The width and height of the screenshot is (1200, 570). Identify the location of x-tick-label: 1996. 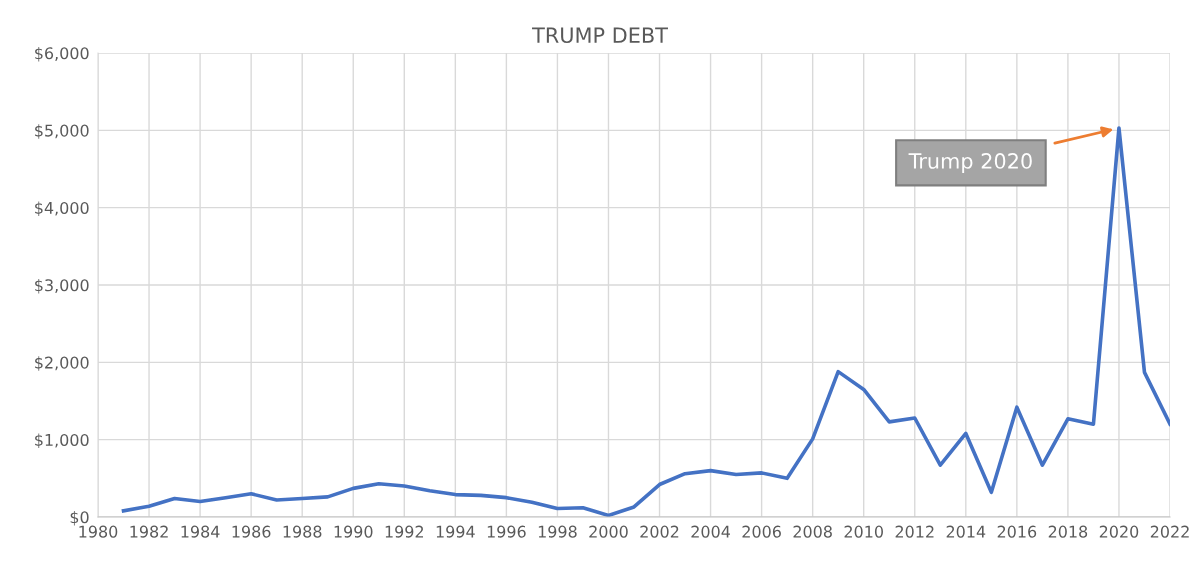
(506, 531).